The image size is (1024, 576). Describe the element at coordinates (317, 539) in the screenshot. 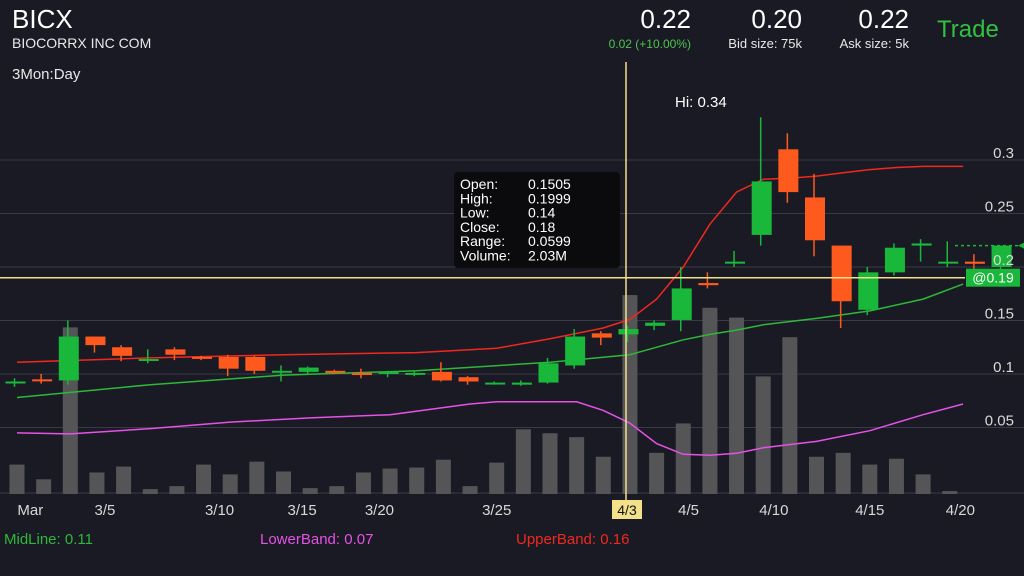

I see `legend-lowerband: LowerBand: 0.07` at that location.